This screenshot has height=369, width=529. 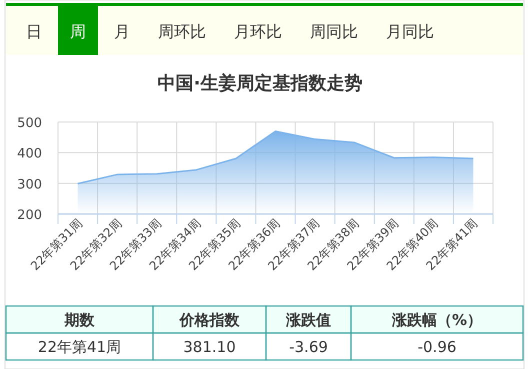 What do you see at coordinates (334, 31) in the screenshot?
I see `text: 周同比` at bounding box center [334, 31].